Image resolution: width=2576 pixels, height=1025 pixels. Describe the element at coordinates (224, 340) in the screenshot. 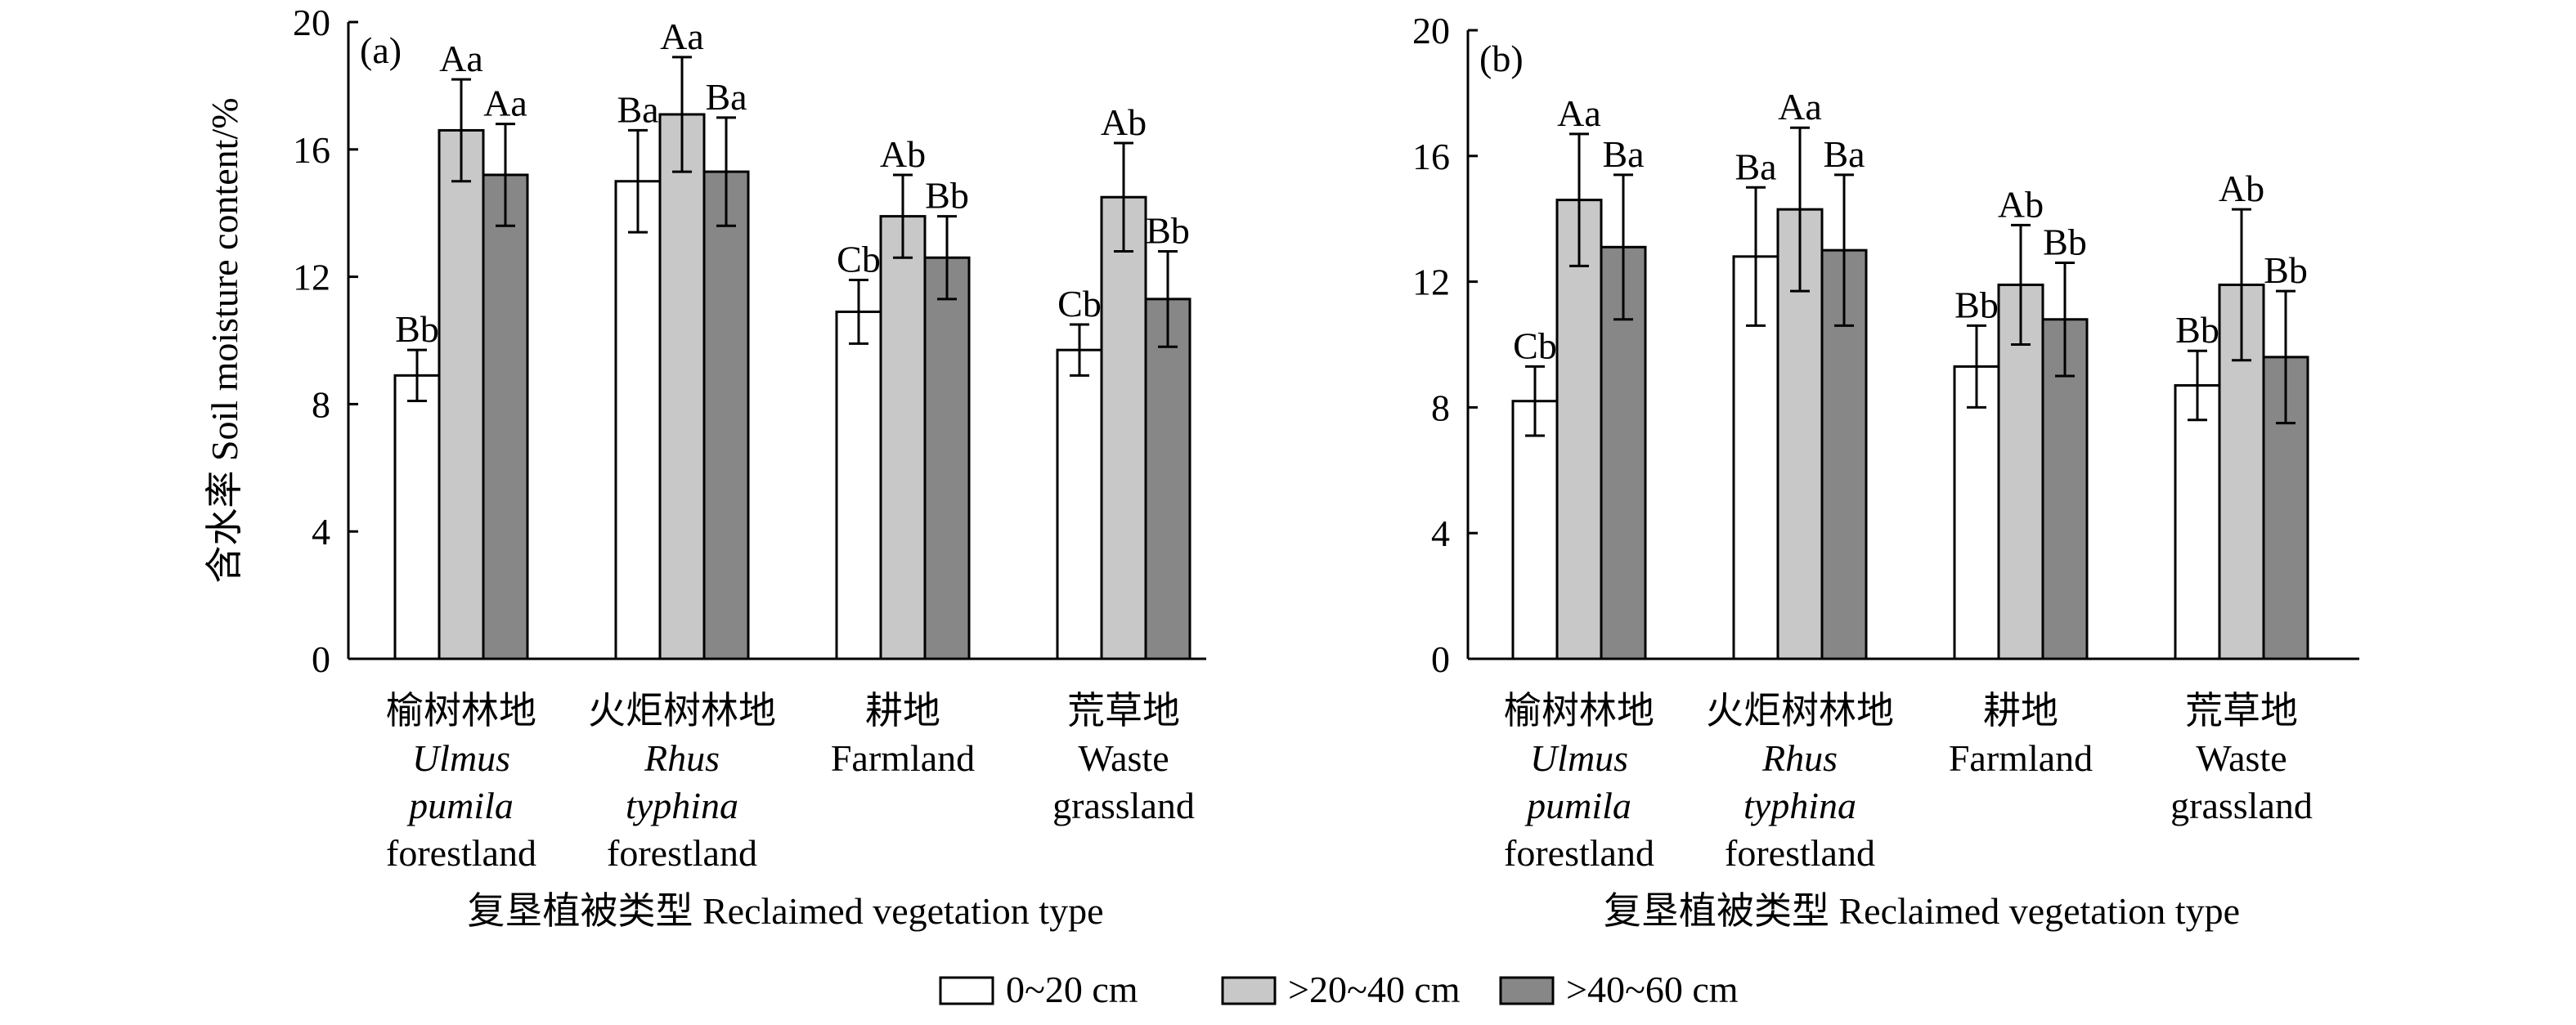

I see `y-axis-title: 含水率 Soil moisture content/%` at that location.